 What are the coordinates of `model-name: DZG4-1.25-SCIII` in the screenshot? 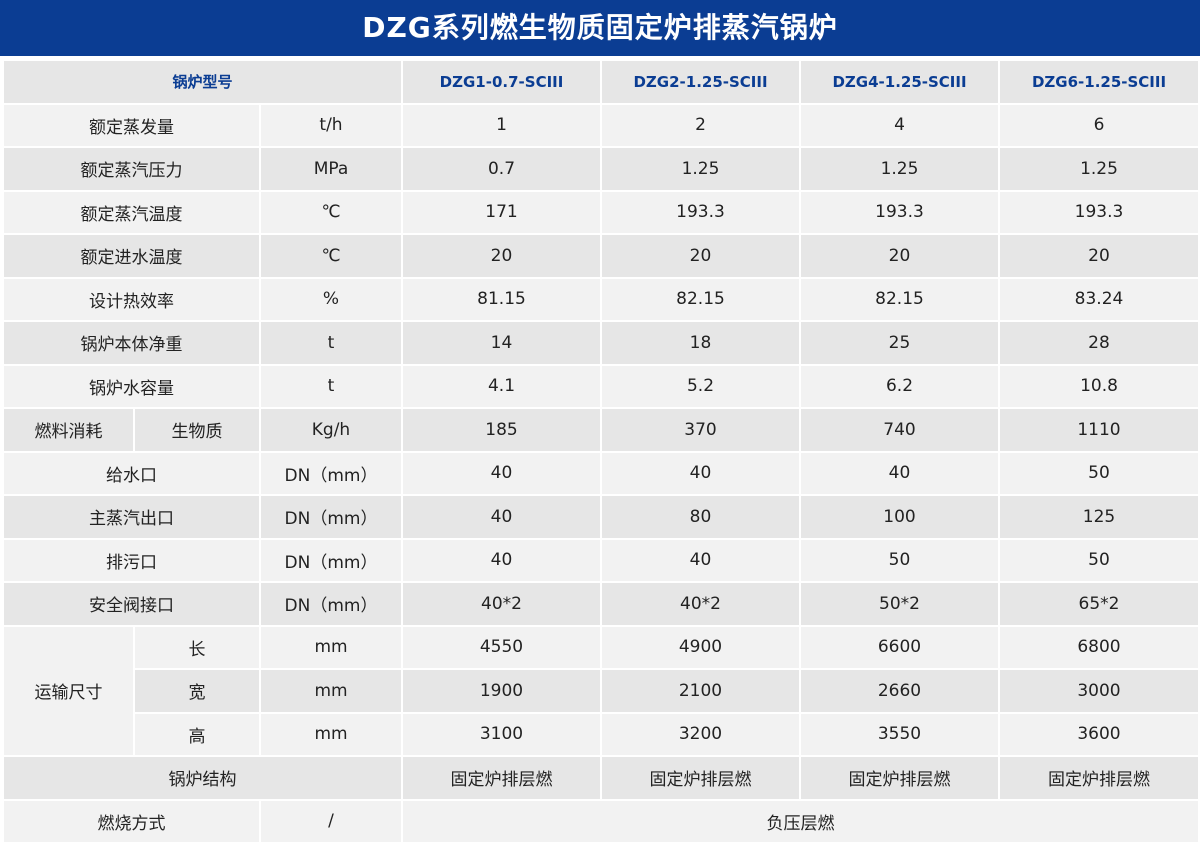 It's located at (899, 82).